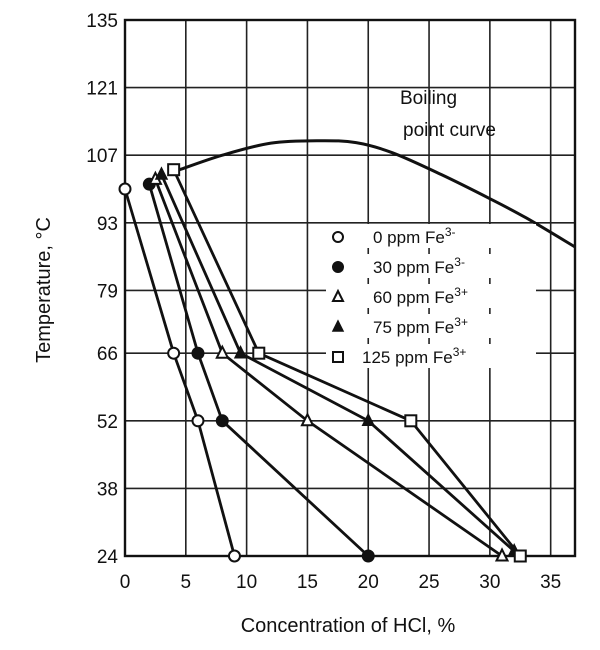 The width and height of the screenshot is (600, 650). I want to click on x-tick-label: 25, so click(428, 582).